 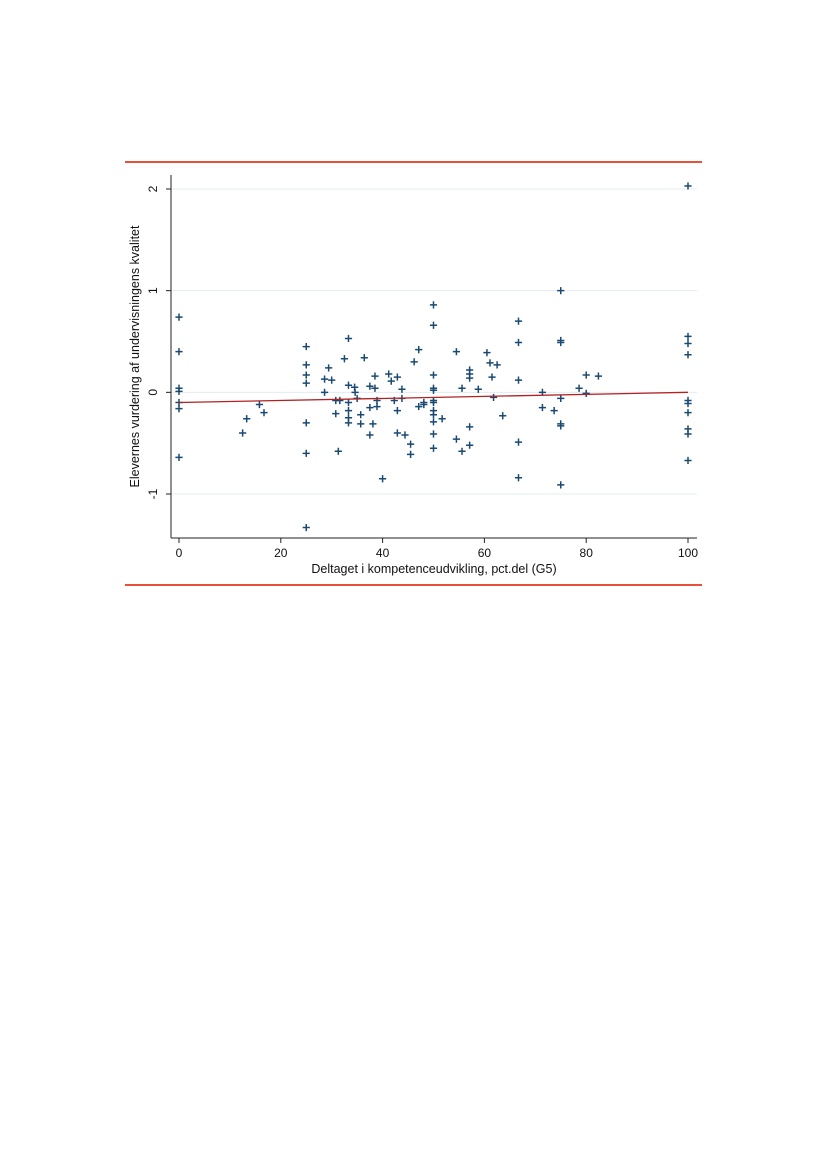 What do you see at coordinates (587, 553) in the screenshot?
I see `x-tick-label: 80` at bounding box center [587, 553].